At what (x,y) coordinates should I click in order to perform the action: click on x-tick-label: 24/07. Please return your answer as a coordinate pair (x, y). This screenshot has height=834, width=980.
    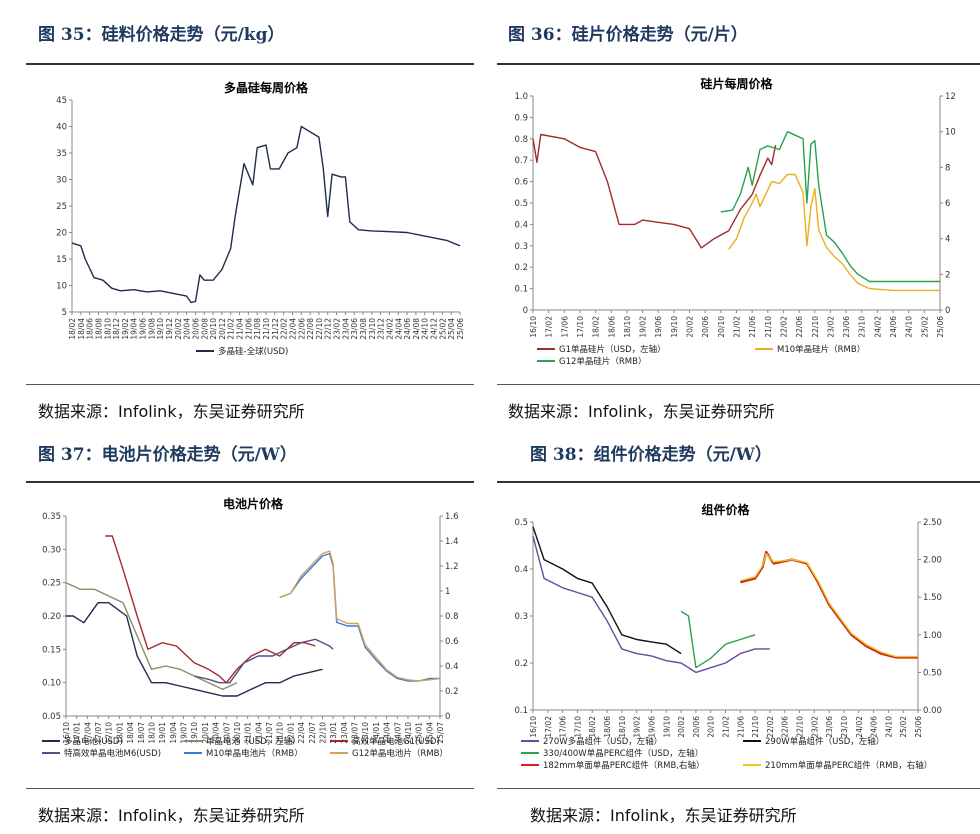
    Looking at the image, I should click on (397, 733).